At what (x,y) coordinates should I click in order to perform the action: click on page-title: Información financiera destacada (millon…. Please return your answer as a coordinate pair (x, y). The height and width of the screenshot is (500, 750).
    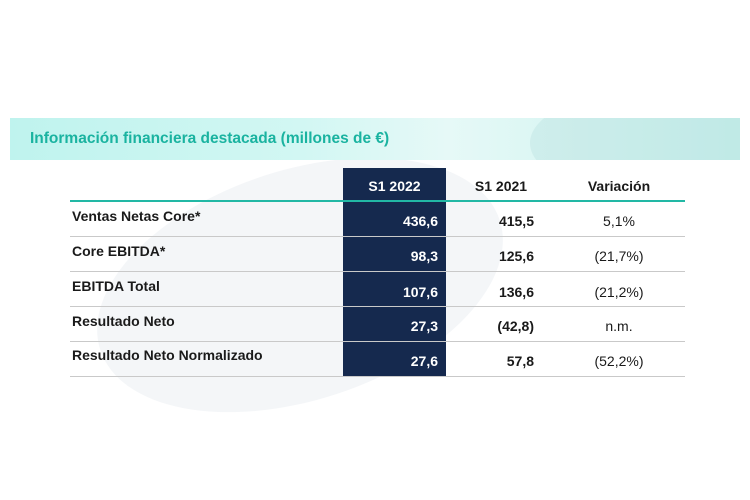
    Looking at the image, I should click on (210, 138).